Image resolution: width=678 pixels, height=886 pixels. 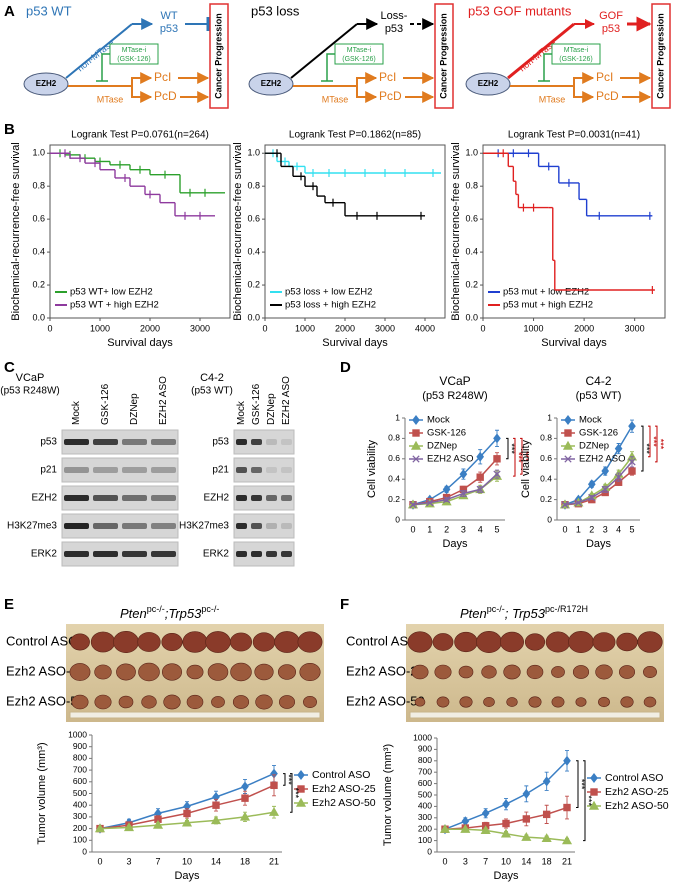 I want to click on y-tick-label: 0.8, so click(x=471, y=186).